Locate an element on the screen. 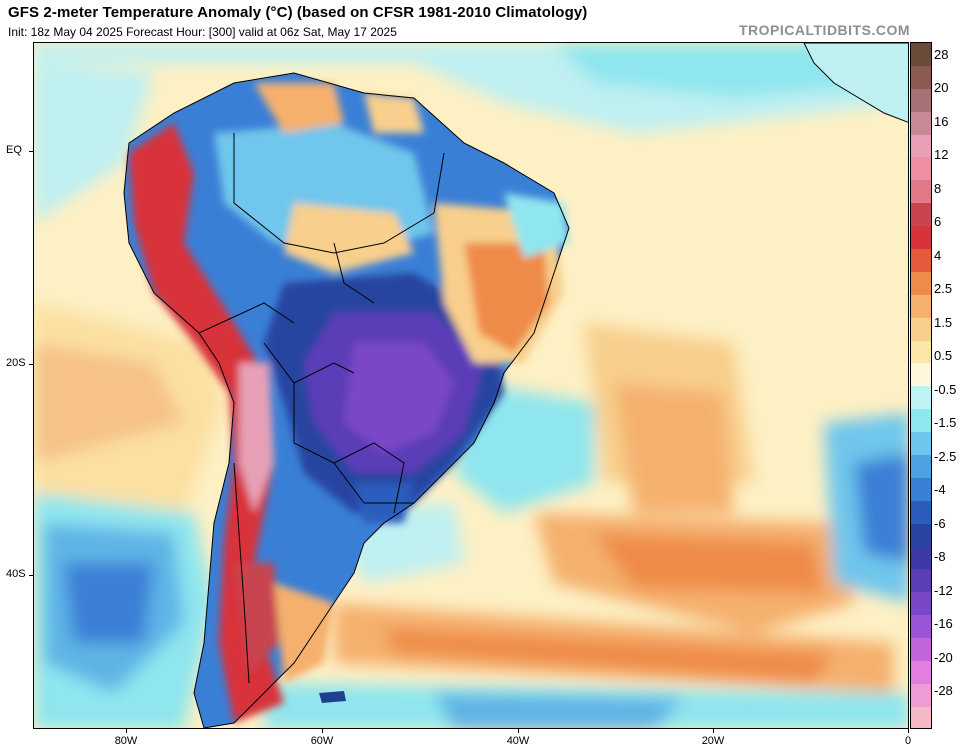  colorbar-label: 4 is located at coordinates (938, 255).